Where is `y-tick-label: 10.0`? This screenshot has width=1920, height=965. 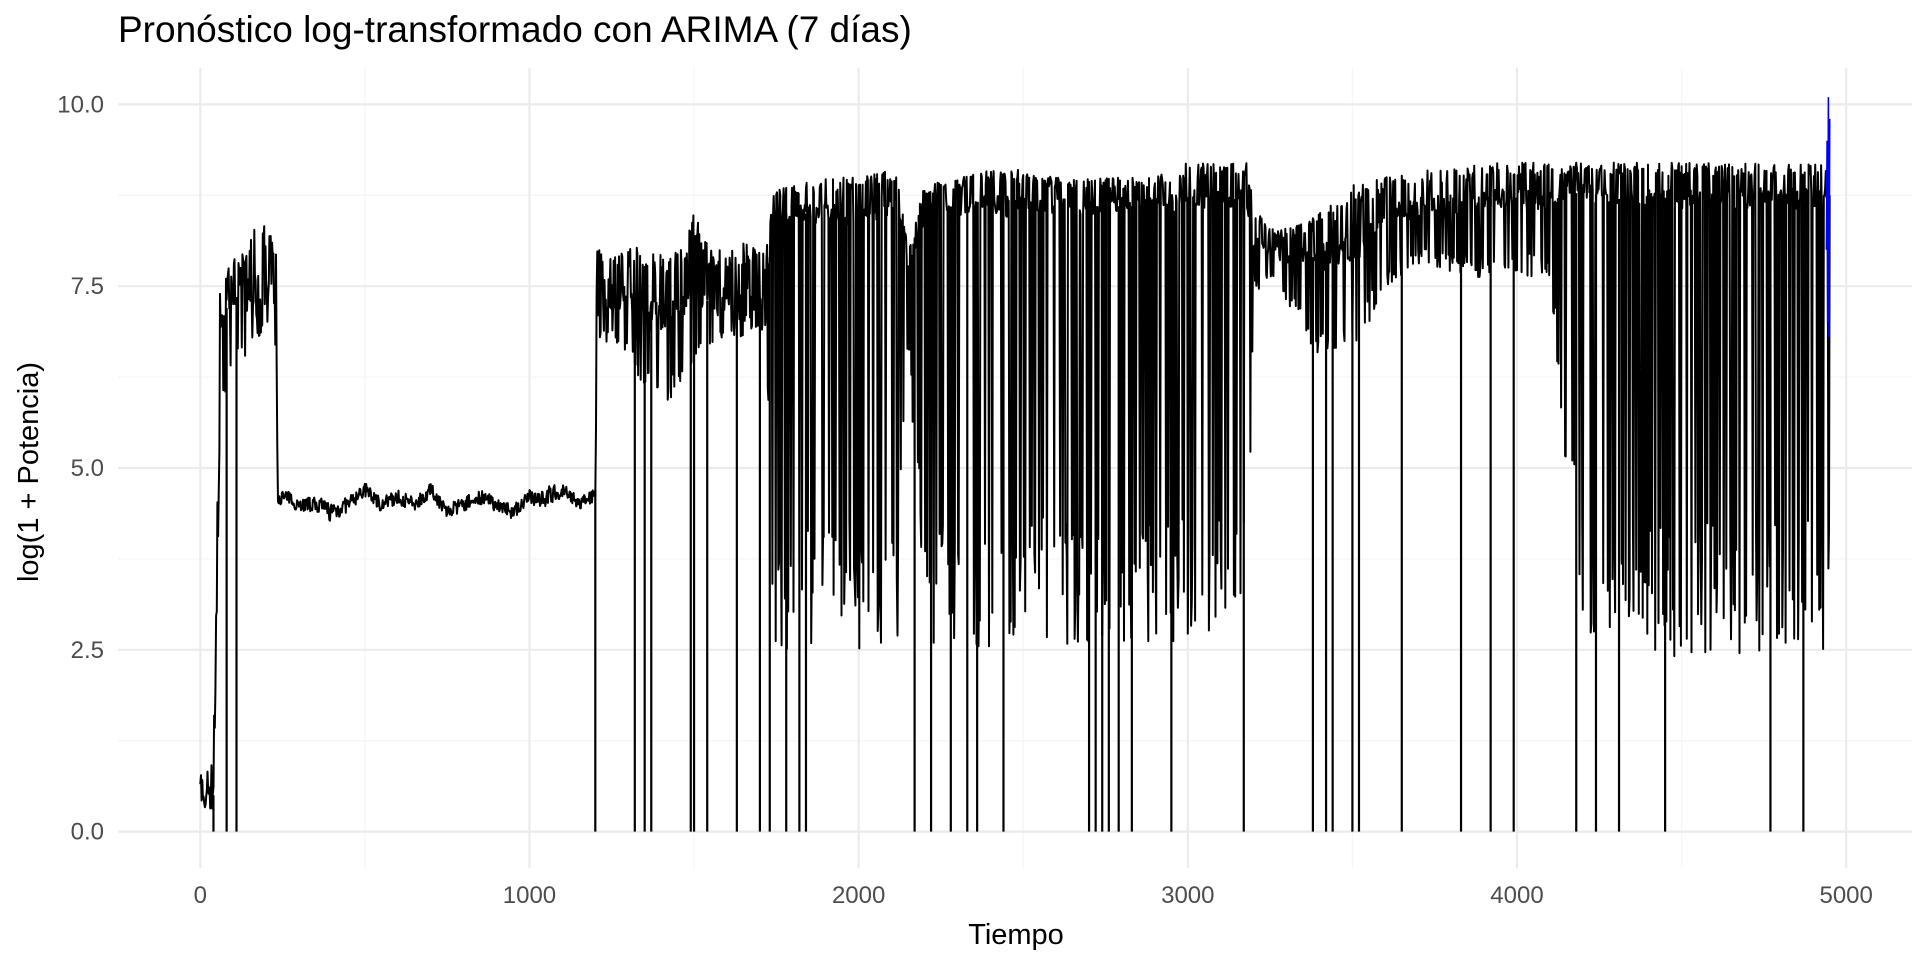
y-tick-label: 10.0 is located at coordinates (80, 104).